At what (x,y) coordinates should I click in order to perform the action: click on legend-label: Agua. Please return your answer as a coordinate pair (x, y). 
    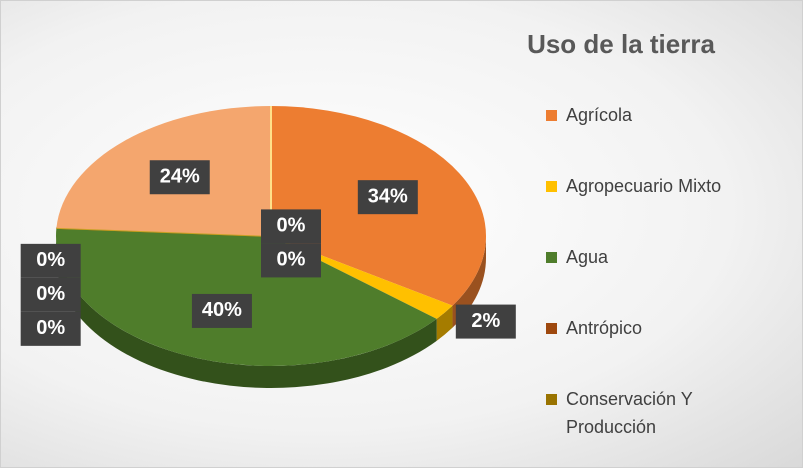
    Looking at the image, I should click on (587, 257).